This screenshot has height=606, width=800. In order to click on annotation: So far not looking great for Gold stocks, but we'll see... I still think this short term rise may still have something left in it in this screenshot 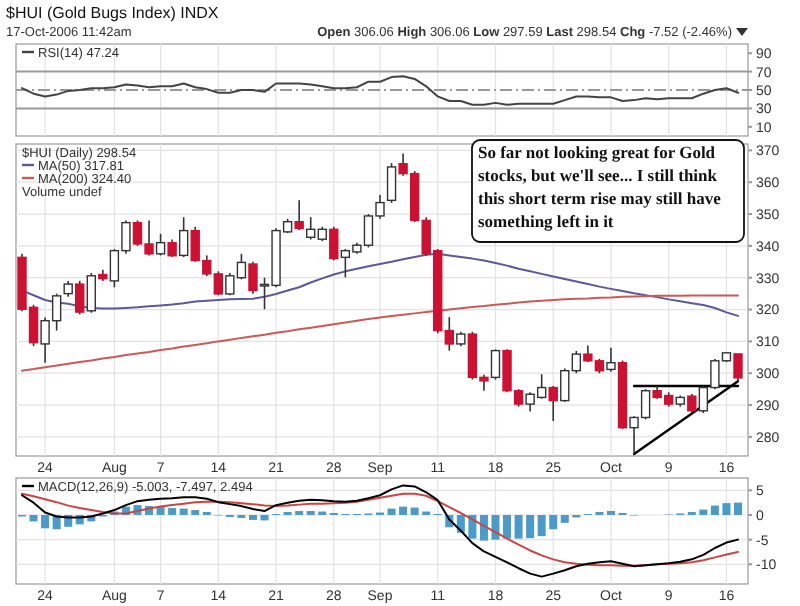, I will do `click(600, 186)`.